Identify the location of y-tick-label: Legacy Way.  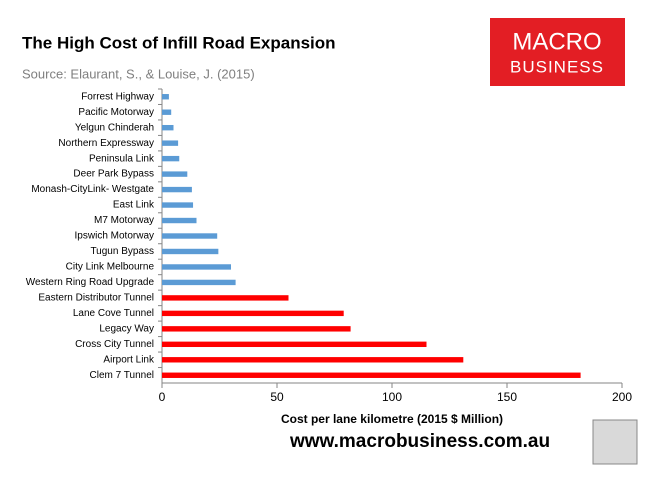
(126, 328).